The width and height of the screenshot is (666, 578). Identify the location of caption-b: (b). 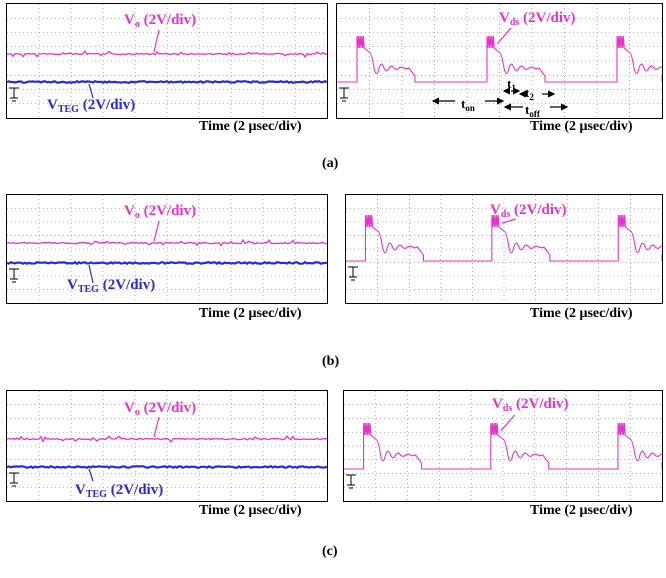
(331, 361).